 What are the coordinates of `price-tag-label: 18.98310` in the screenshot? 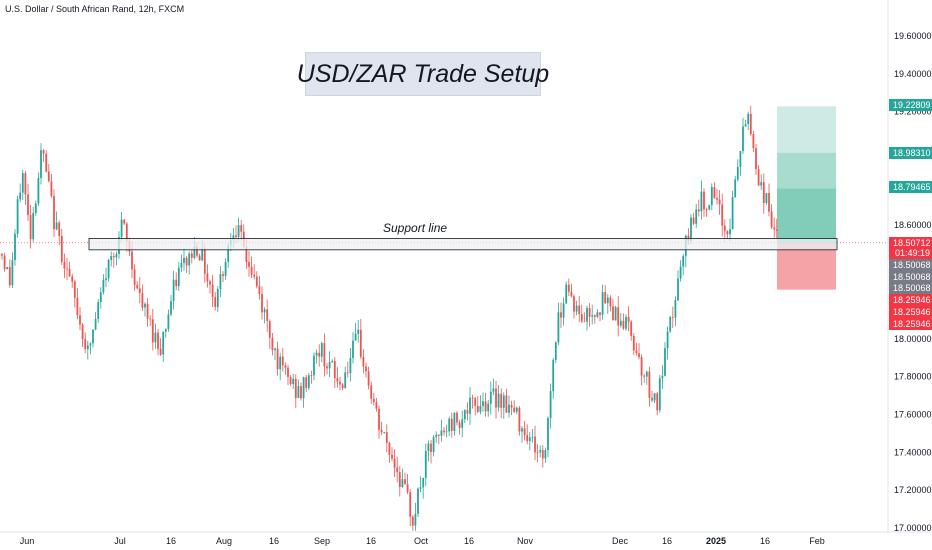 It's located at (912, 153).